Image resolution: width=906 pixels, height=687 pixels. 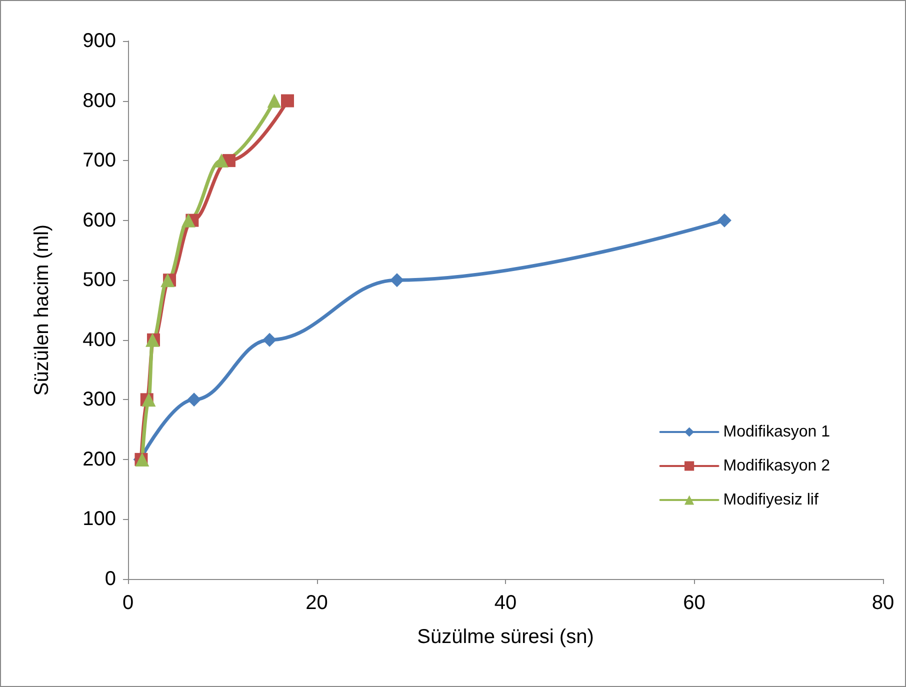 I want to click on y-tick-label: 900, so click(x=99, y=41).